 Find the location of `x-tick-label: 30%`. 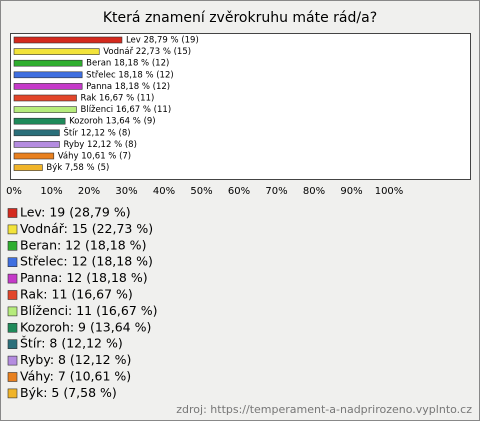

x-tick-label: 30% is located at coordinates (126, 191).